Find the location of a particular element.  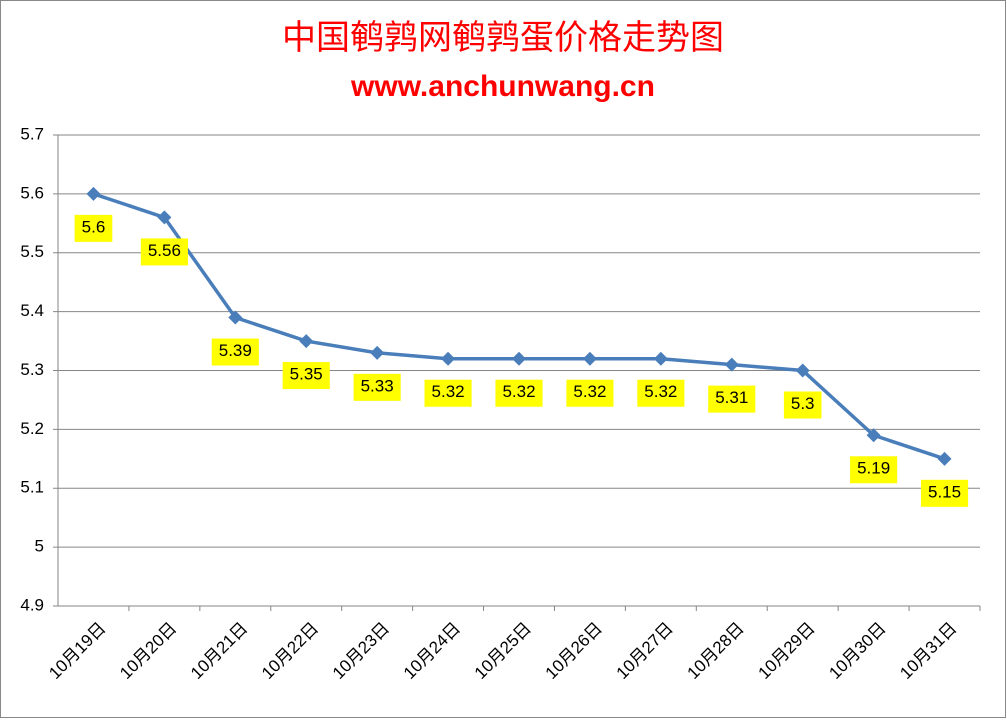

y-tick-label: 5.4 is located at coordinates (32, 310).